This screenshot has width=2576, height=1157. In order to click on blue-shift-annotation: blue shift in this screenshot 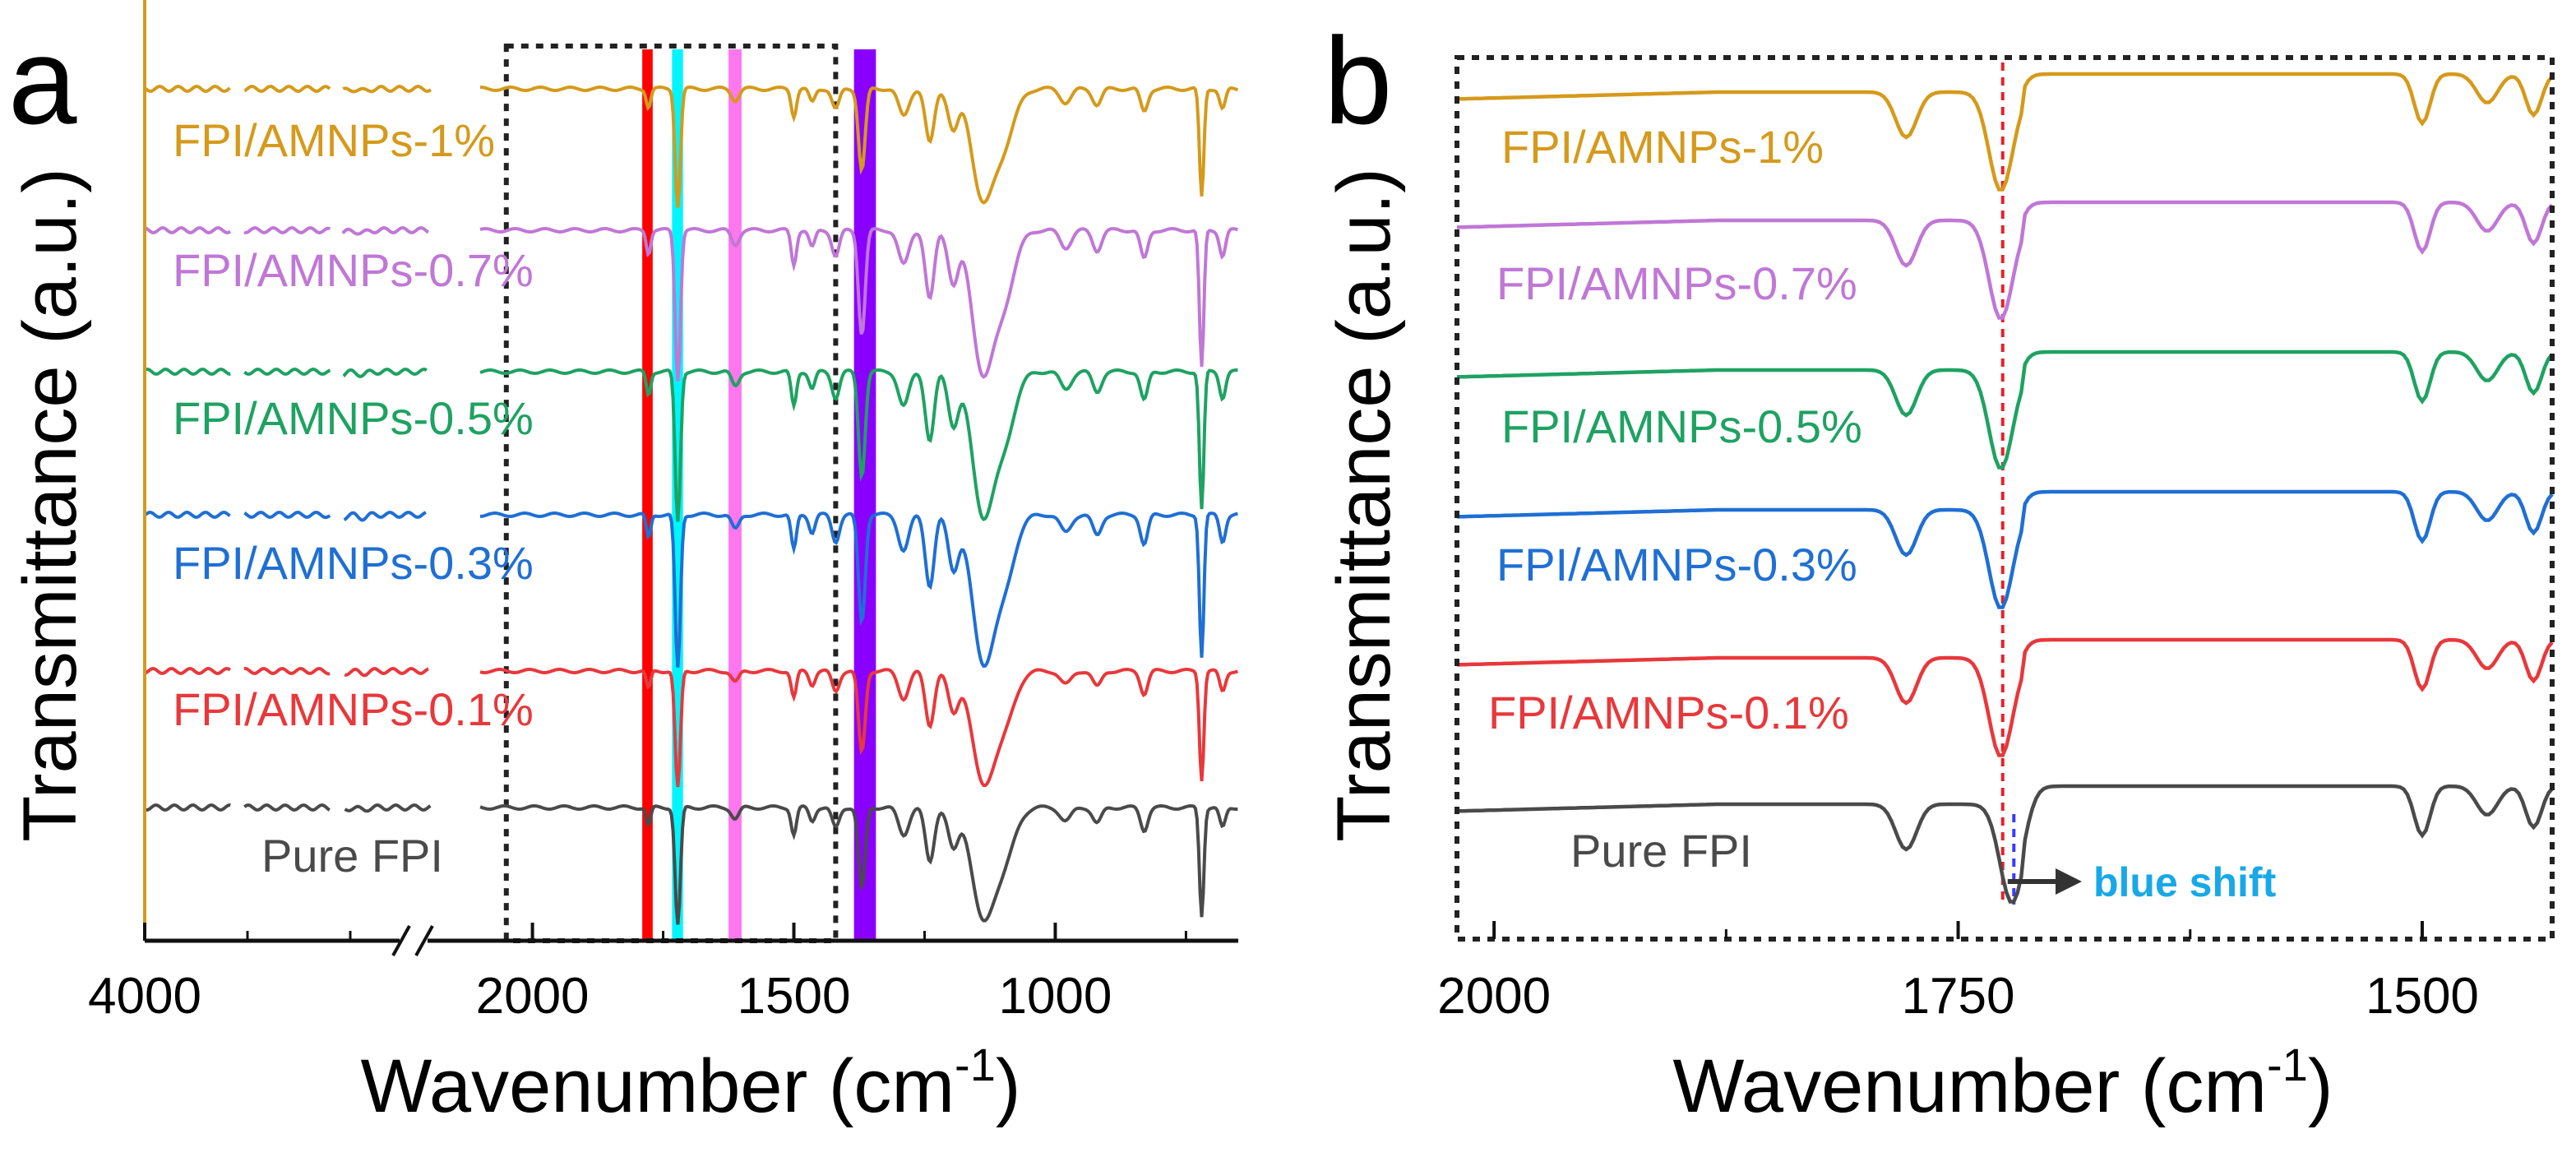, I will do `click(2142, 882)`.